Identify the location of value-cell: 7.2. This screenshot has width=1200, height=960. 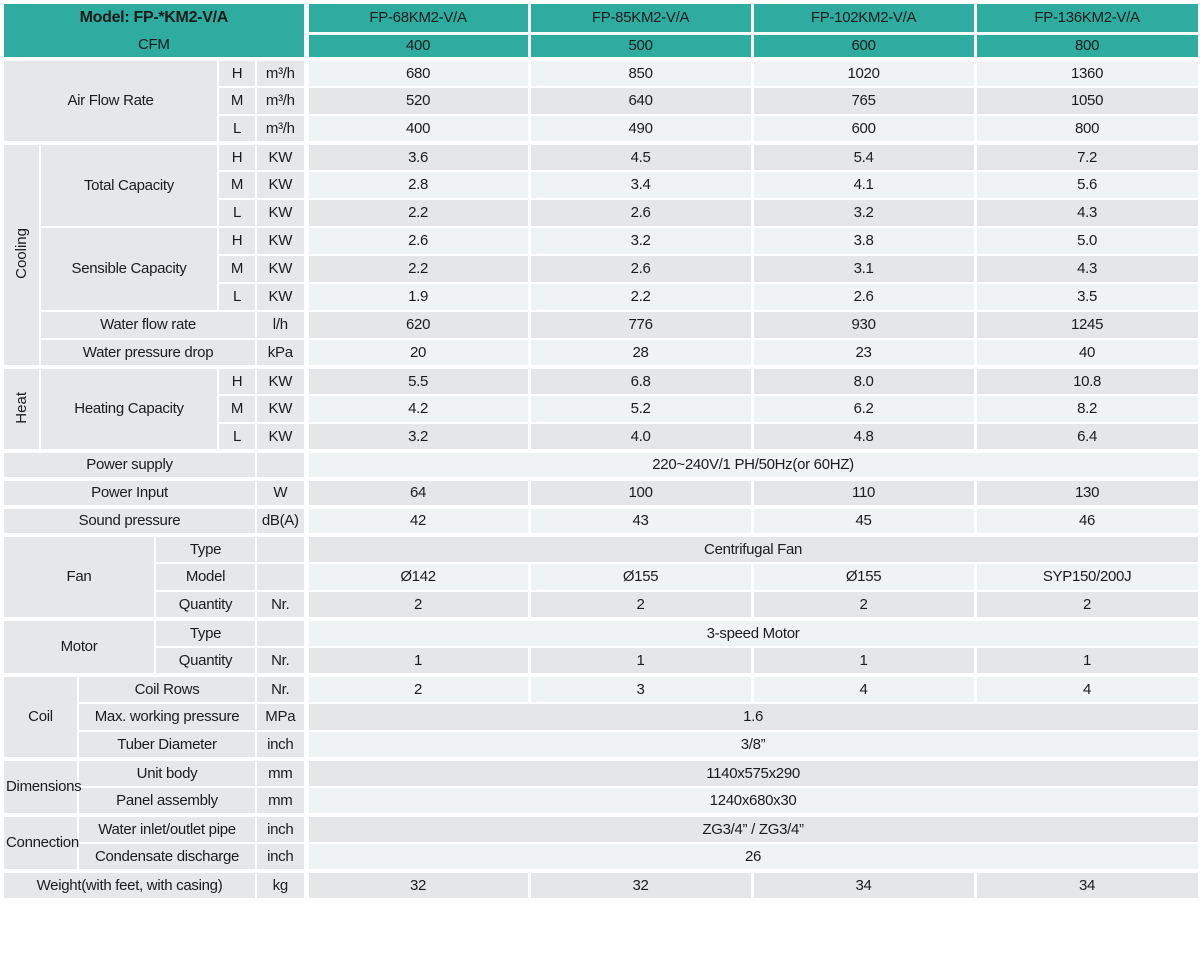
(1086, 156).